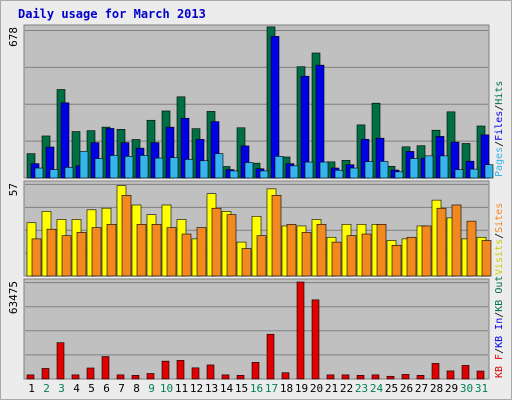 The image size is (512, 400). I want to click on x-tick-label: 3, so click(61, 388).